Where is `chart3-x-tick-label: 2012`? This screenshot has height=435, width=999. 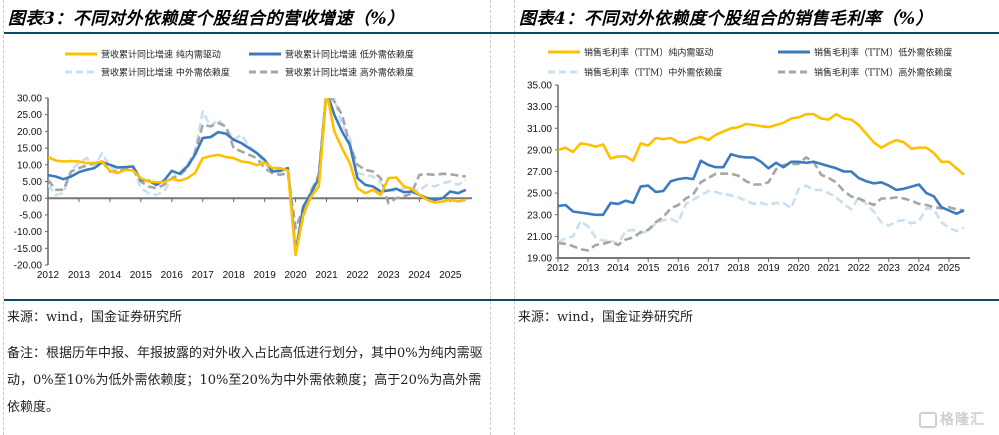 chart3-x-tick-label: 2012 is located at coordinates (48, 275).